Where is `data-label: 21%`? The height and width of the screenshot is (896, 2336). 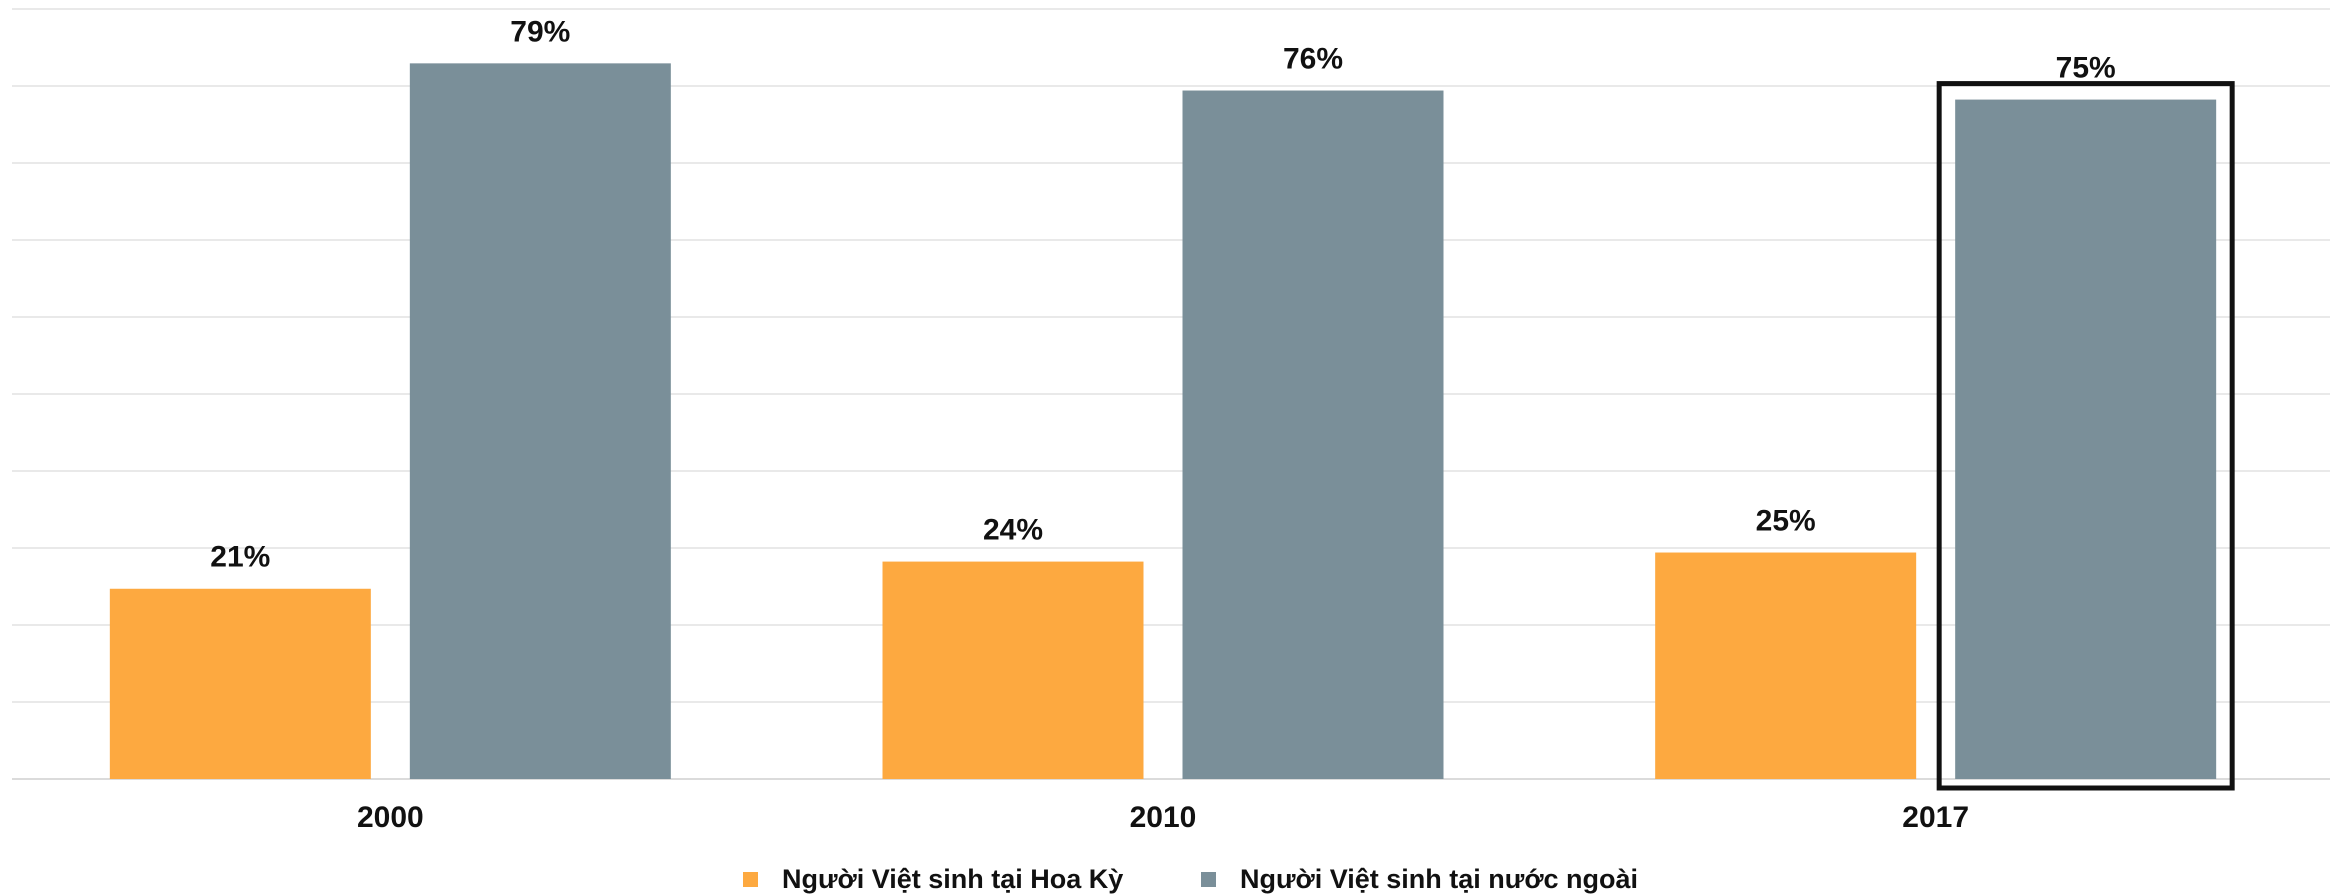
data-label: 21% is located at coordinates (240, 557).